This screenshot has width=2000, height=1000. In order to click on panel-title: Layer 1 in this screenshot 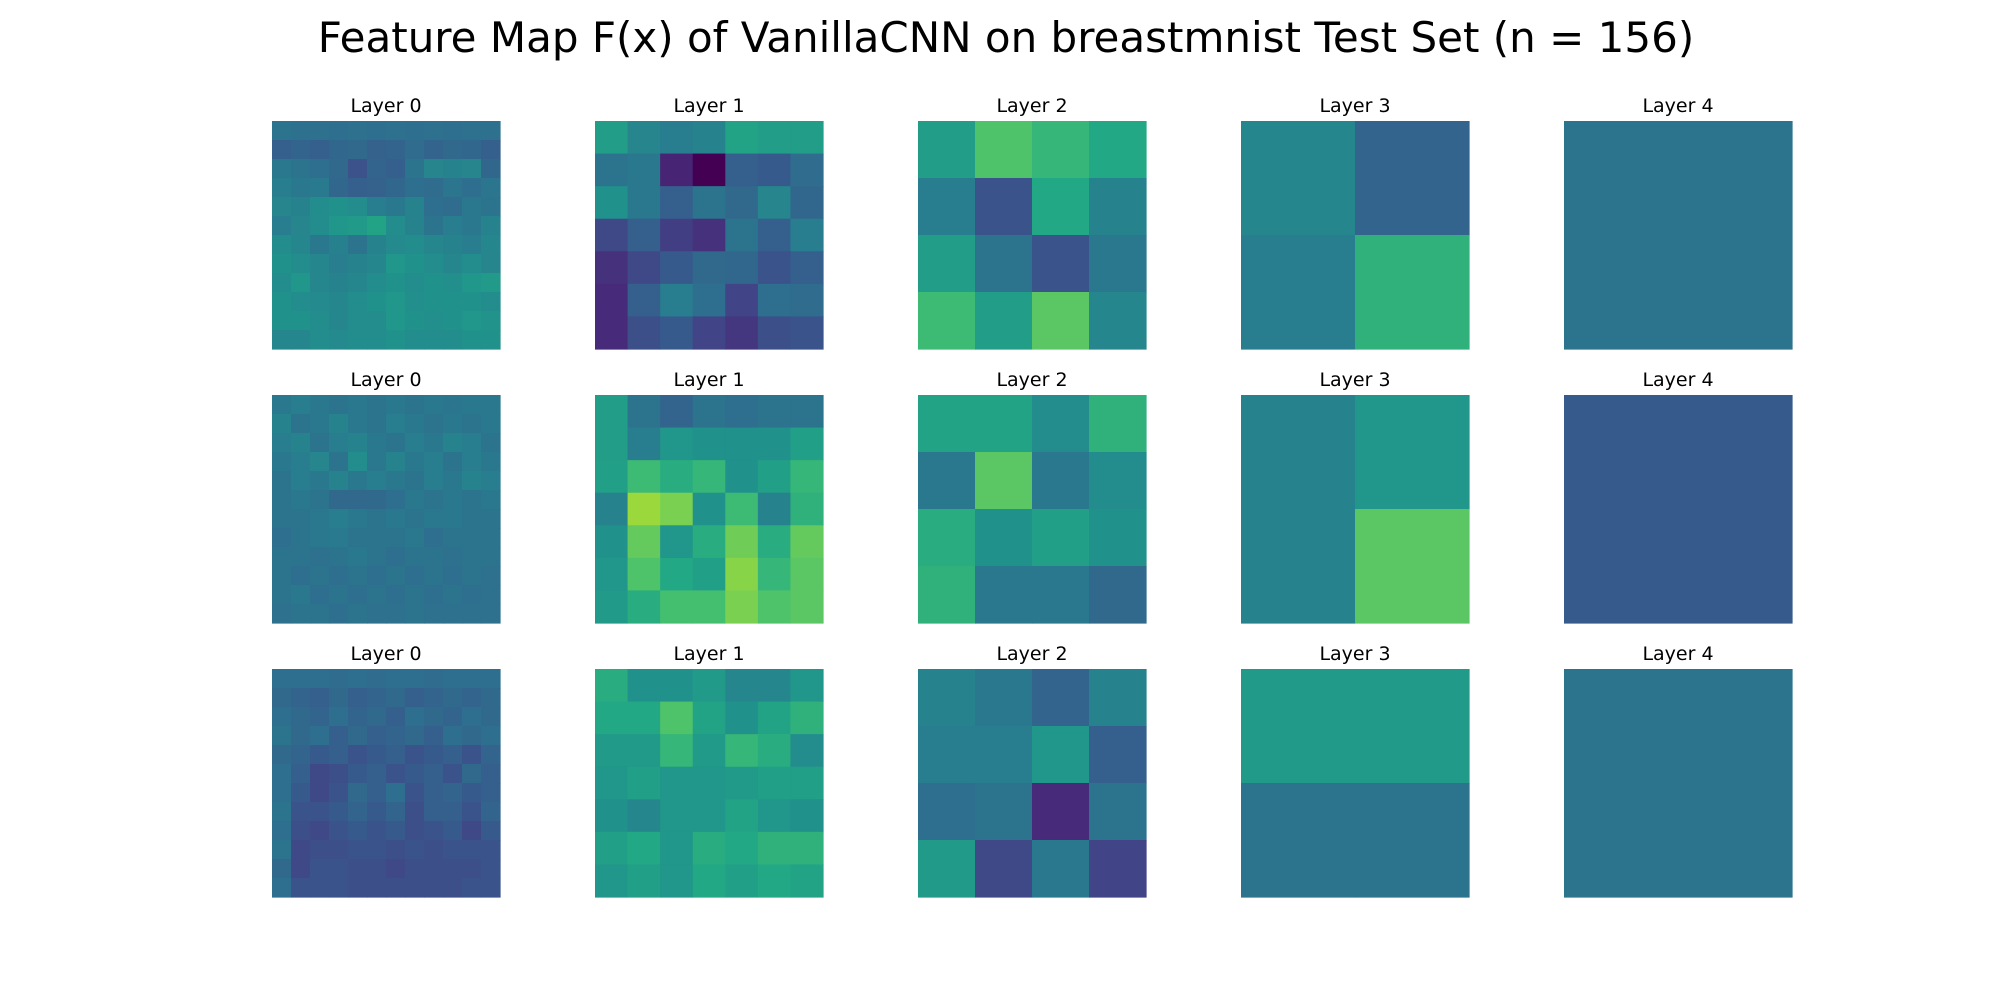, I will do `click(708, 106)`.